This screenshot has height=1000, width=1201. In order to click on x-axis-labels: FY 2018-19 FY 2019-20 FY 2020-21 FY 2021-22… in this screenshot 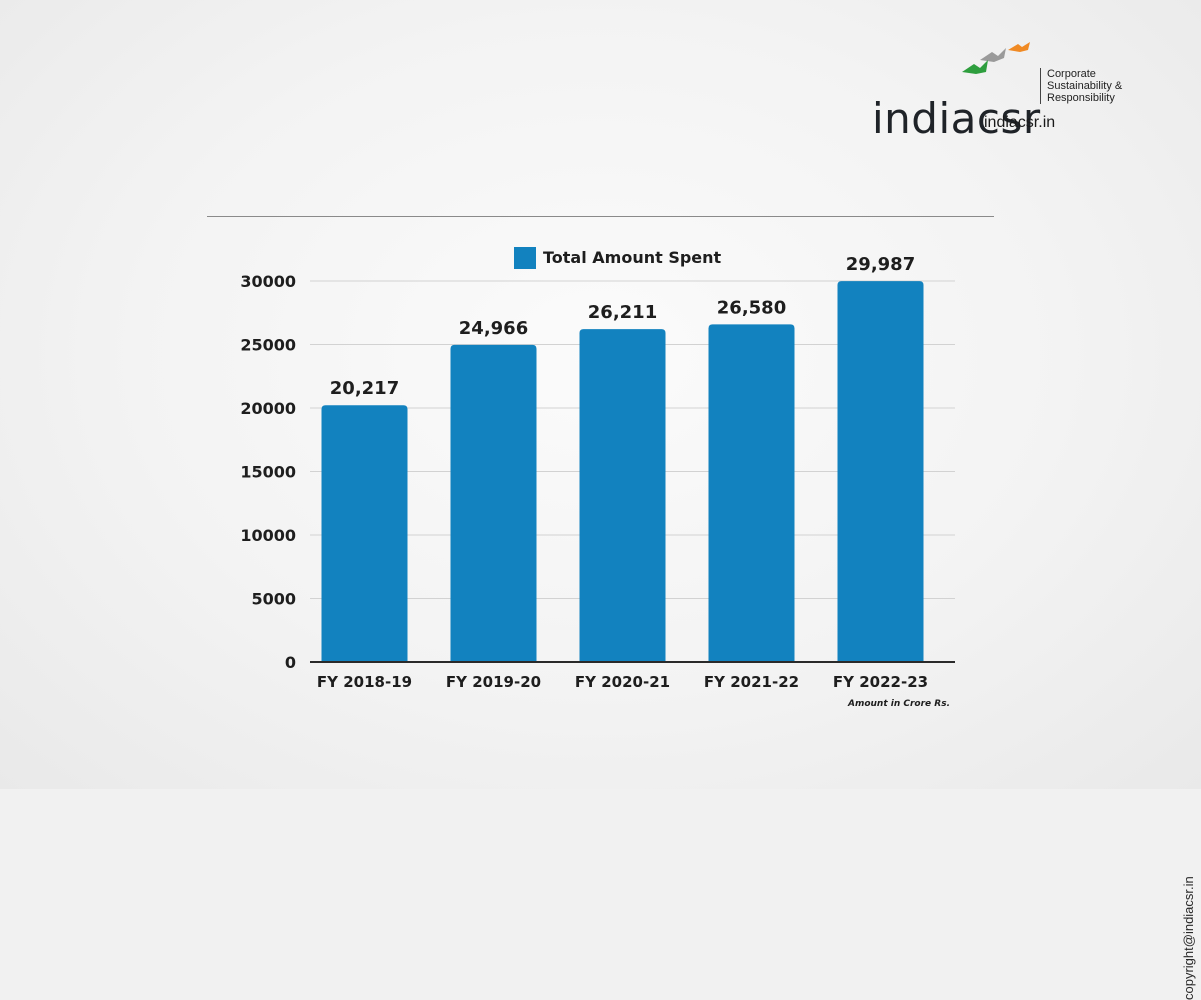, I will do `click(622, 682)`.